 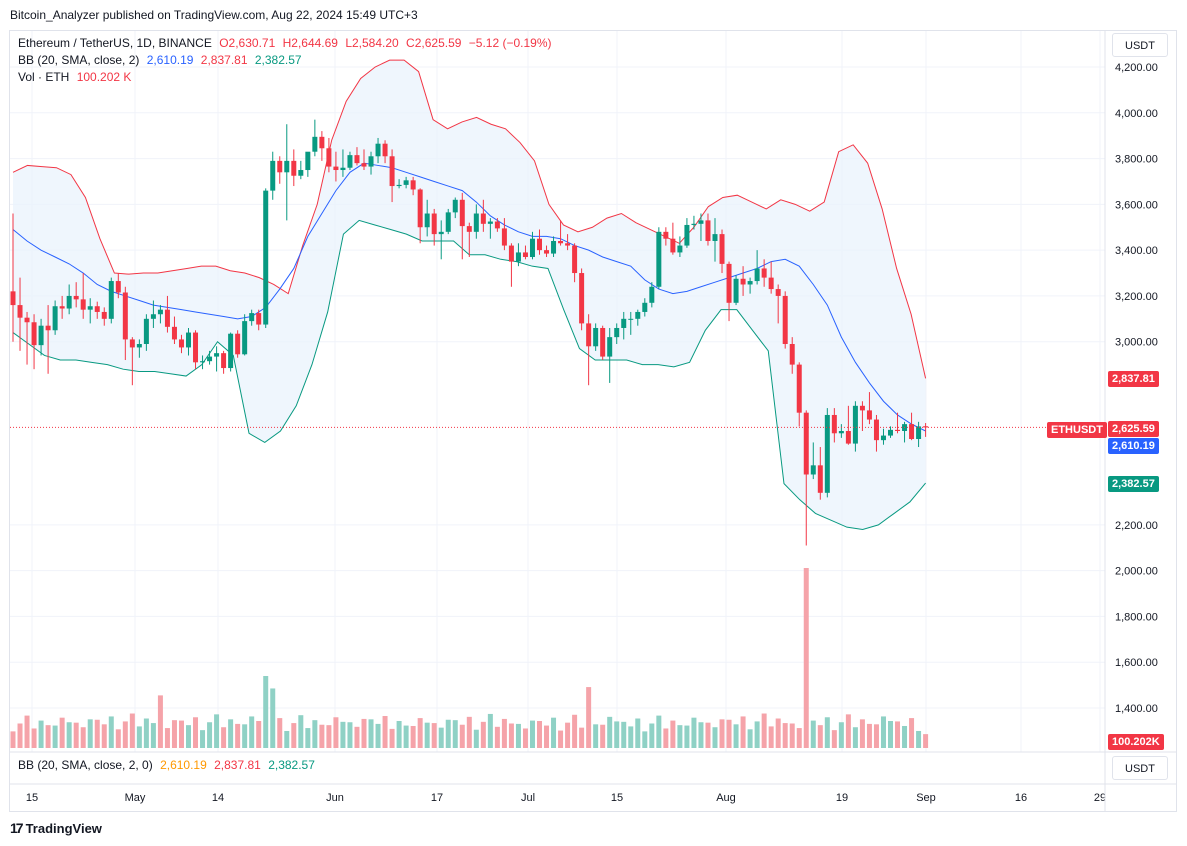 What do you see at coordinates (1136, 160) in the screenshot?
I see `y-tick-label: 3,800.00` at bounding box center [1136, 160].